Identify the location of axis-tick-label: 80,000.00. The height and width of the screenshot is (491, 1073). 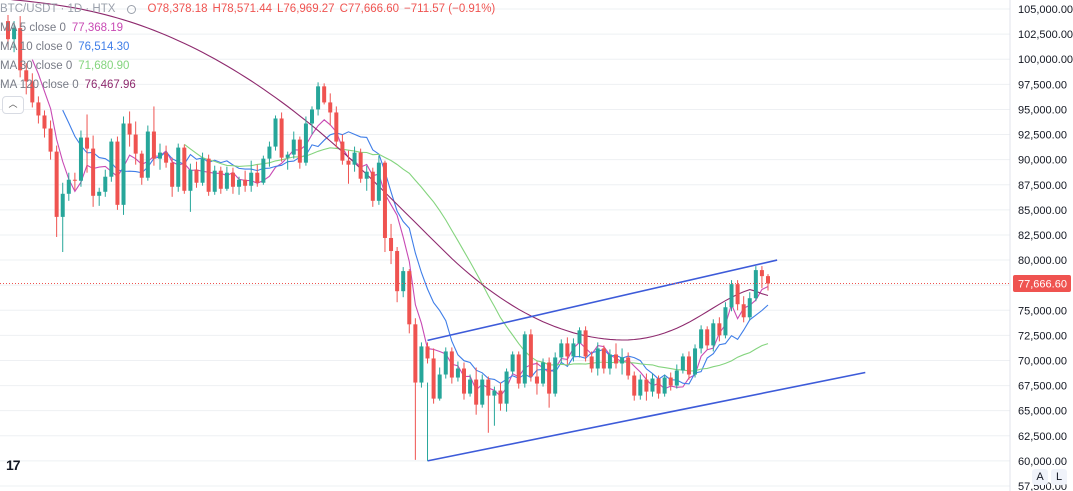
(1042, 261).